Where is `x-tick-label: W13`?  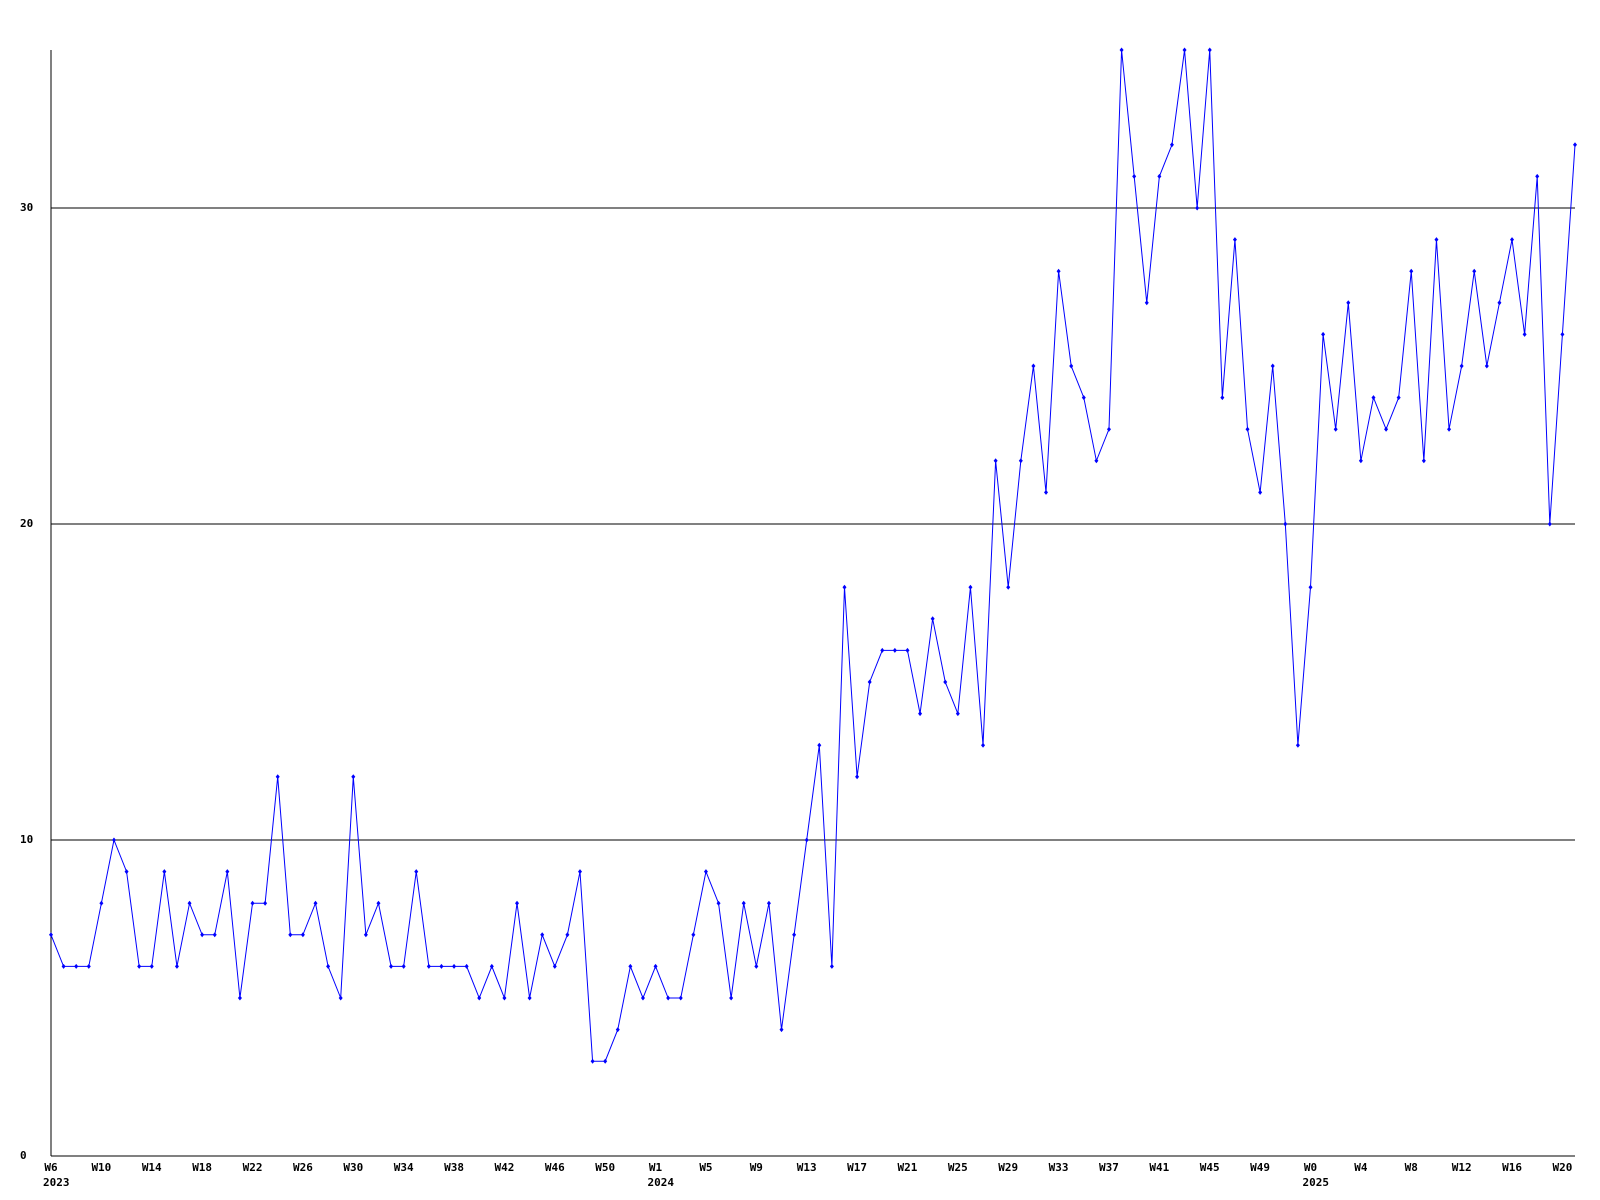 x-tick-label: W13 is located at coordinates (807, 1167).